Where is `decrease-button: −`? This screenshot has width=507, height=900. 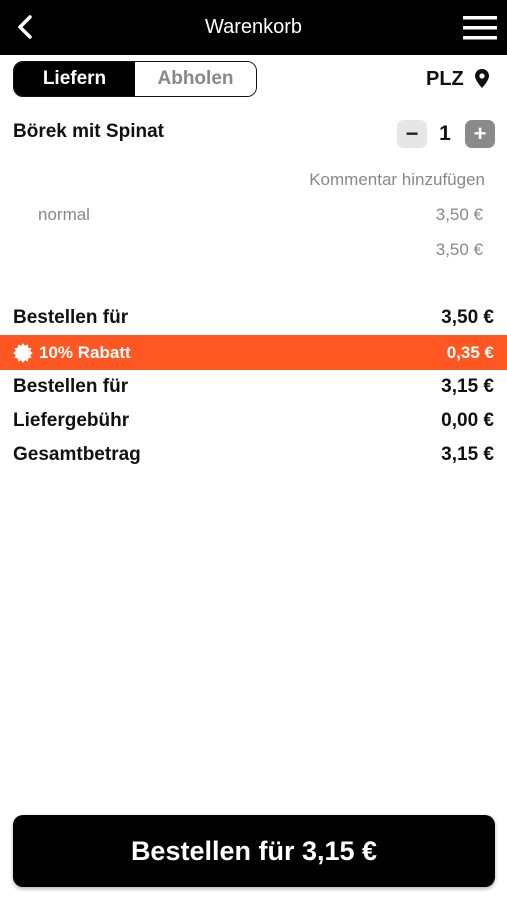
decrease-button: − is located at coordinates (412, 134).